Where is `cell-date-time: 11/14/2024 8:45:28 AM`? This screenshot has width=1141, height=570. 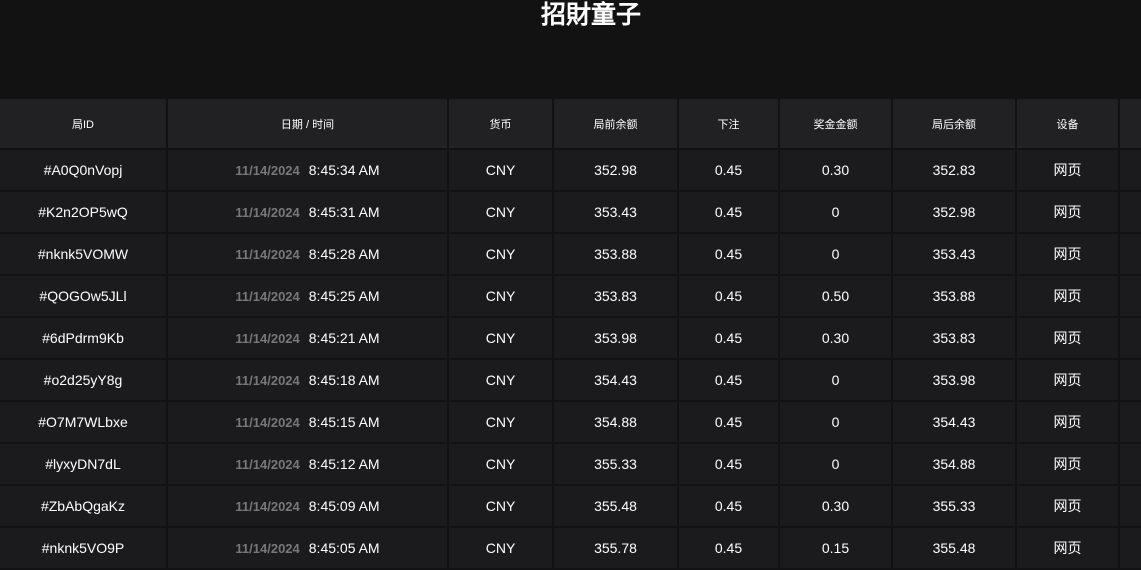 cell-date-time: 11/14/2024 8:45:28 AM is located at coordinates (307, 254).